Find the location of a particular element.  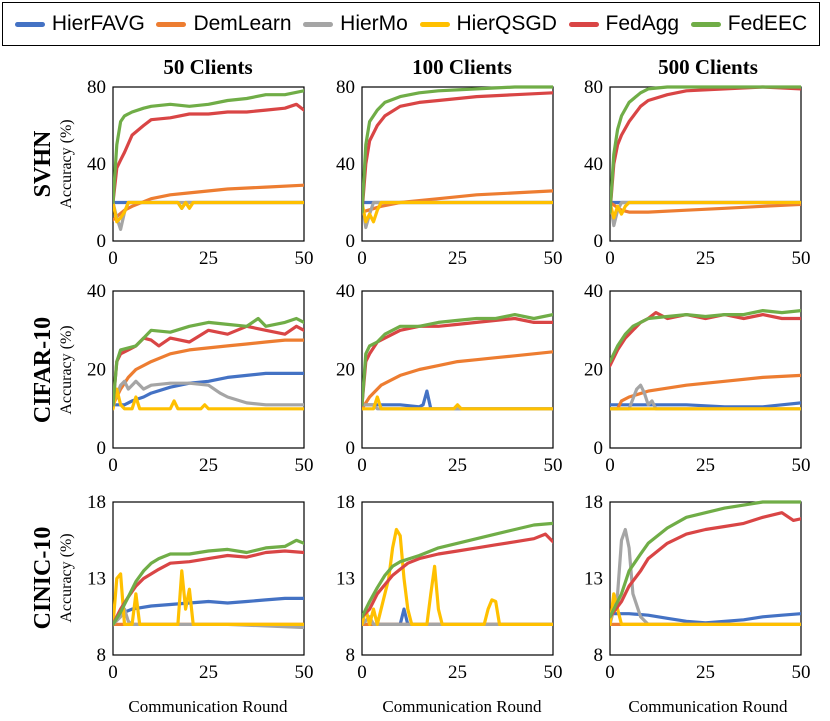

legend-label: DemLearn is located at coordinates (242, 23).